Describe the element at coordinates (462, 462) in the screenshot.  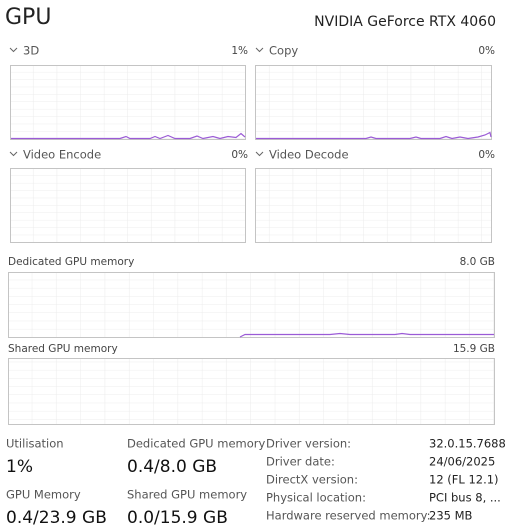
I see `detail-value: 24/06/2025` at that location.